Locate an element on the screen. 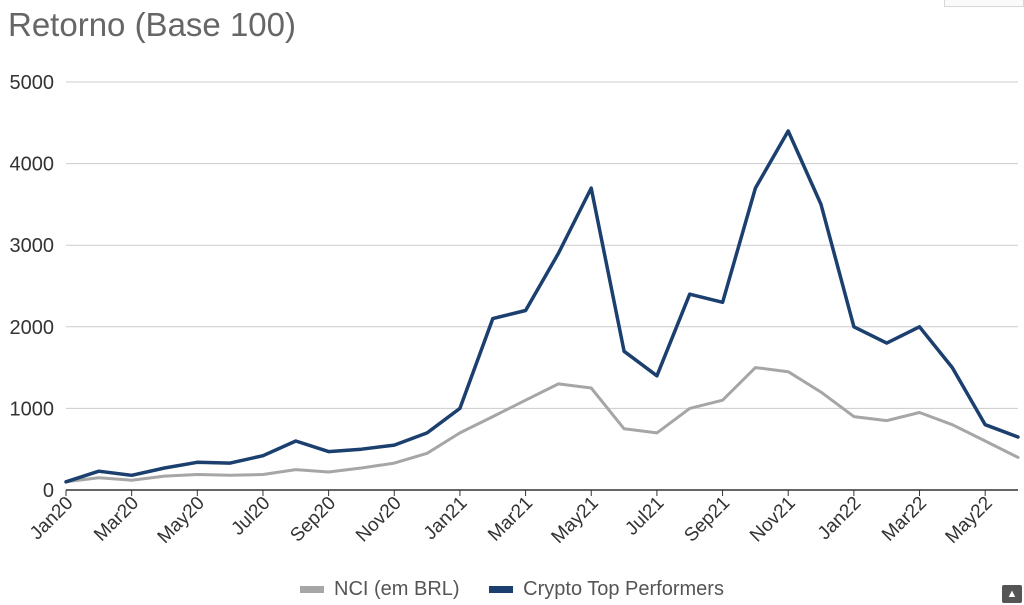  legend-swatch-crypto is located at coordinates (501, 589).